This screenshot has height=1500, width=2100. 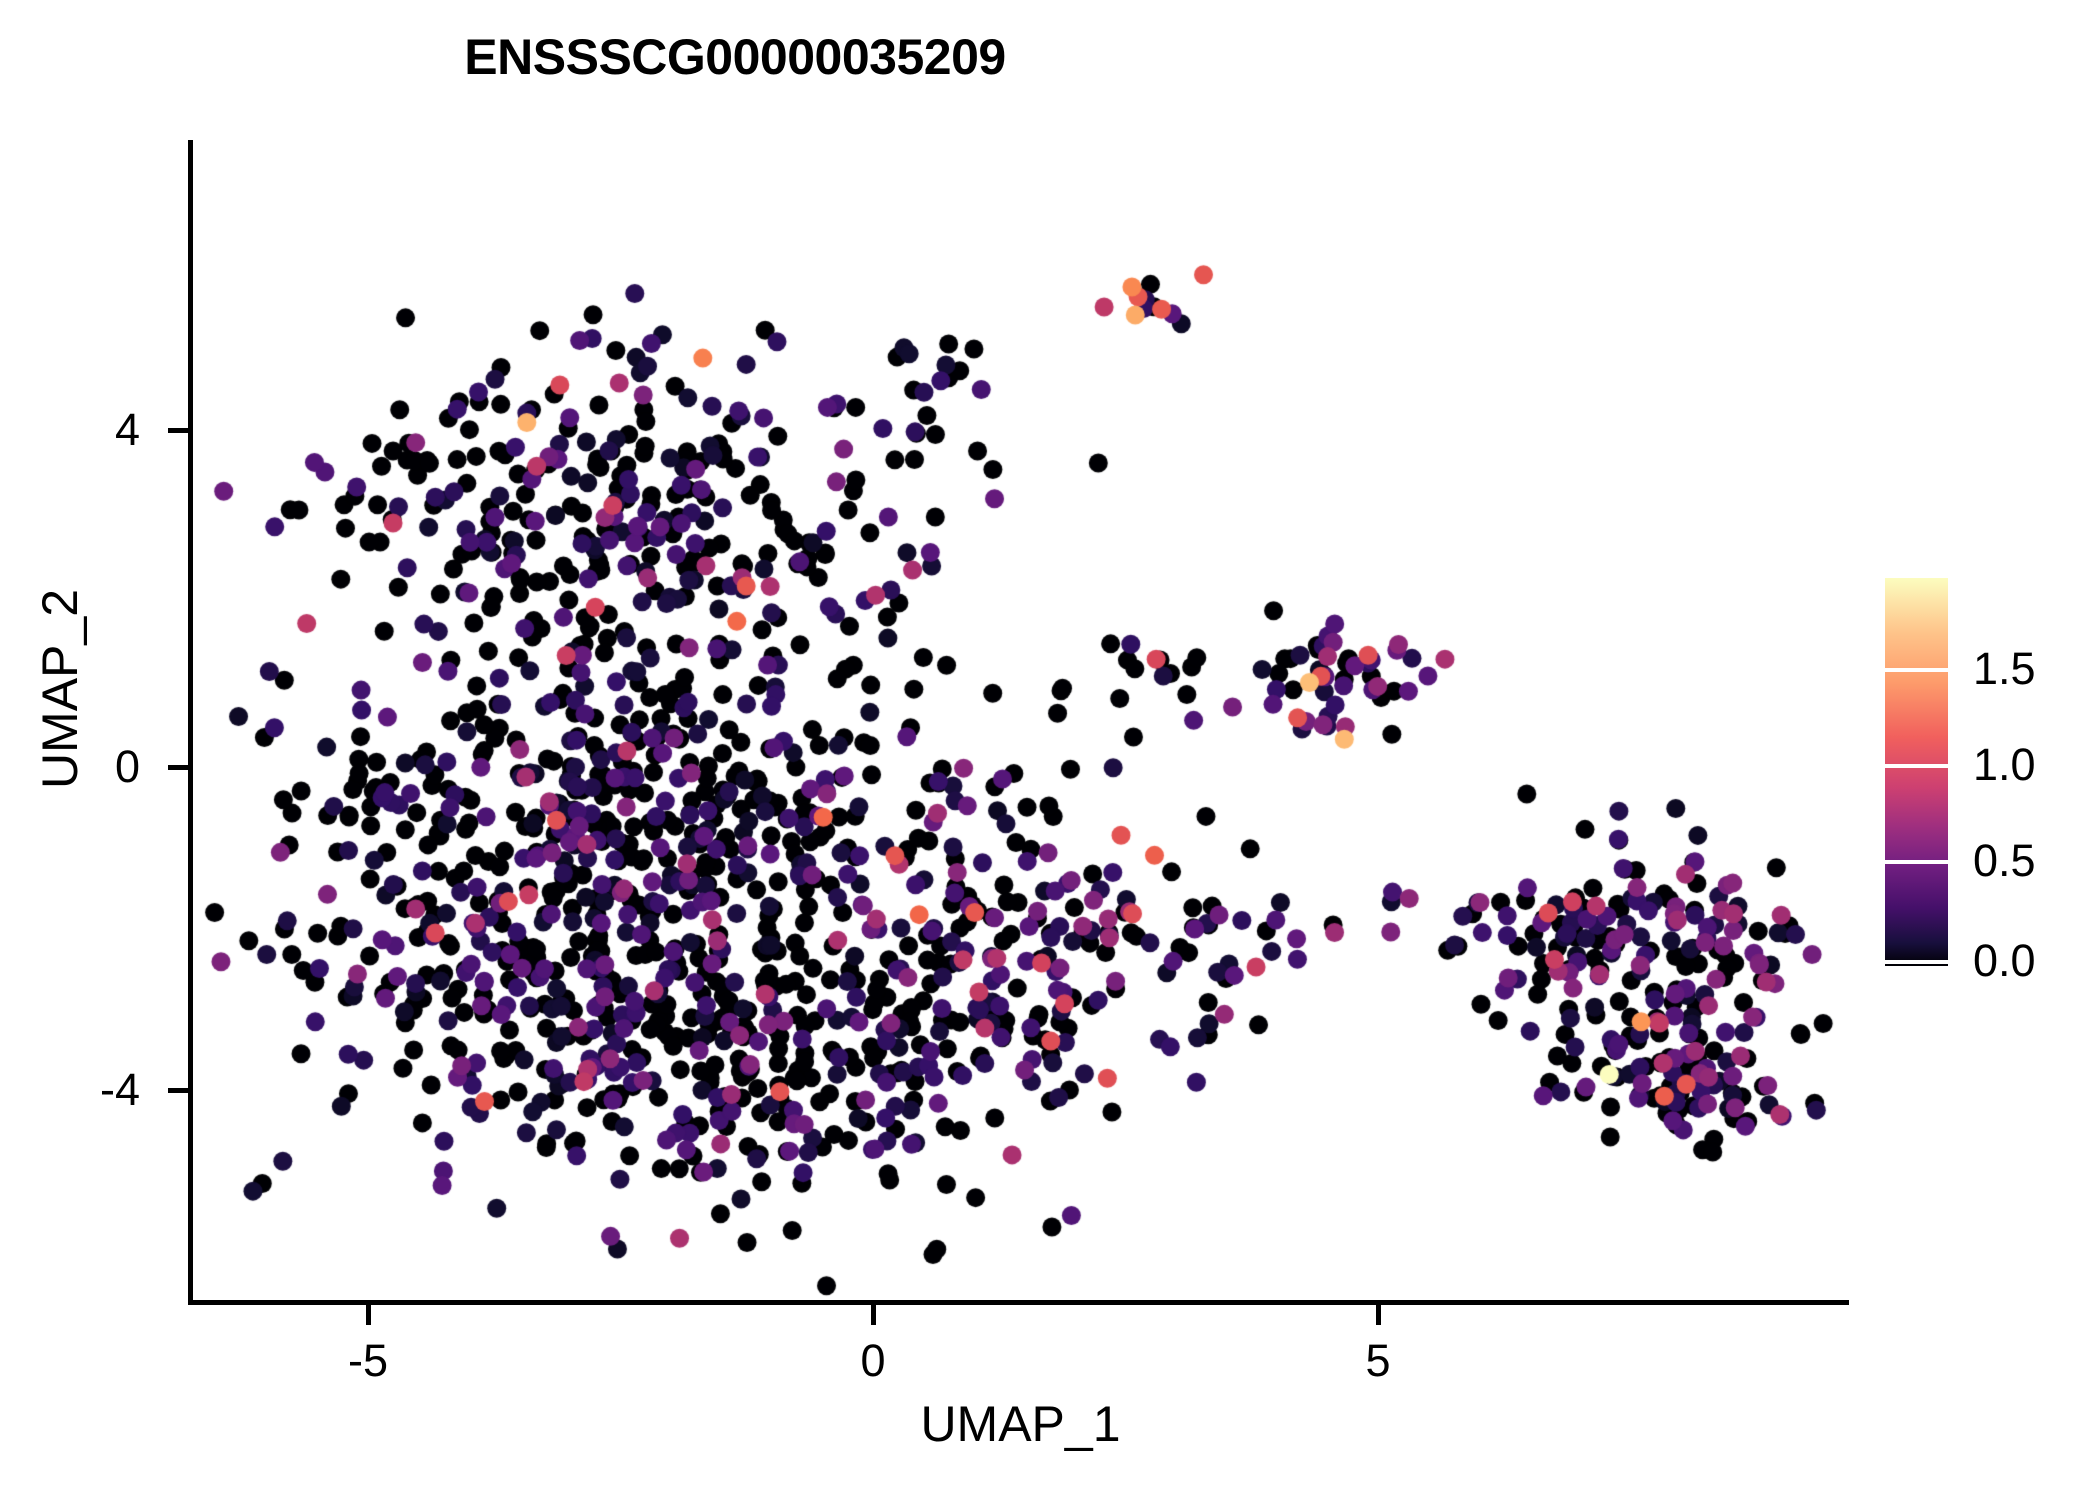 What do you see at coordinates (2004, 764) in the screenshot?
I see `colorbar-label-1-0: 1.0` at bounding box center [2004, 764].